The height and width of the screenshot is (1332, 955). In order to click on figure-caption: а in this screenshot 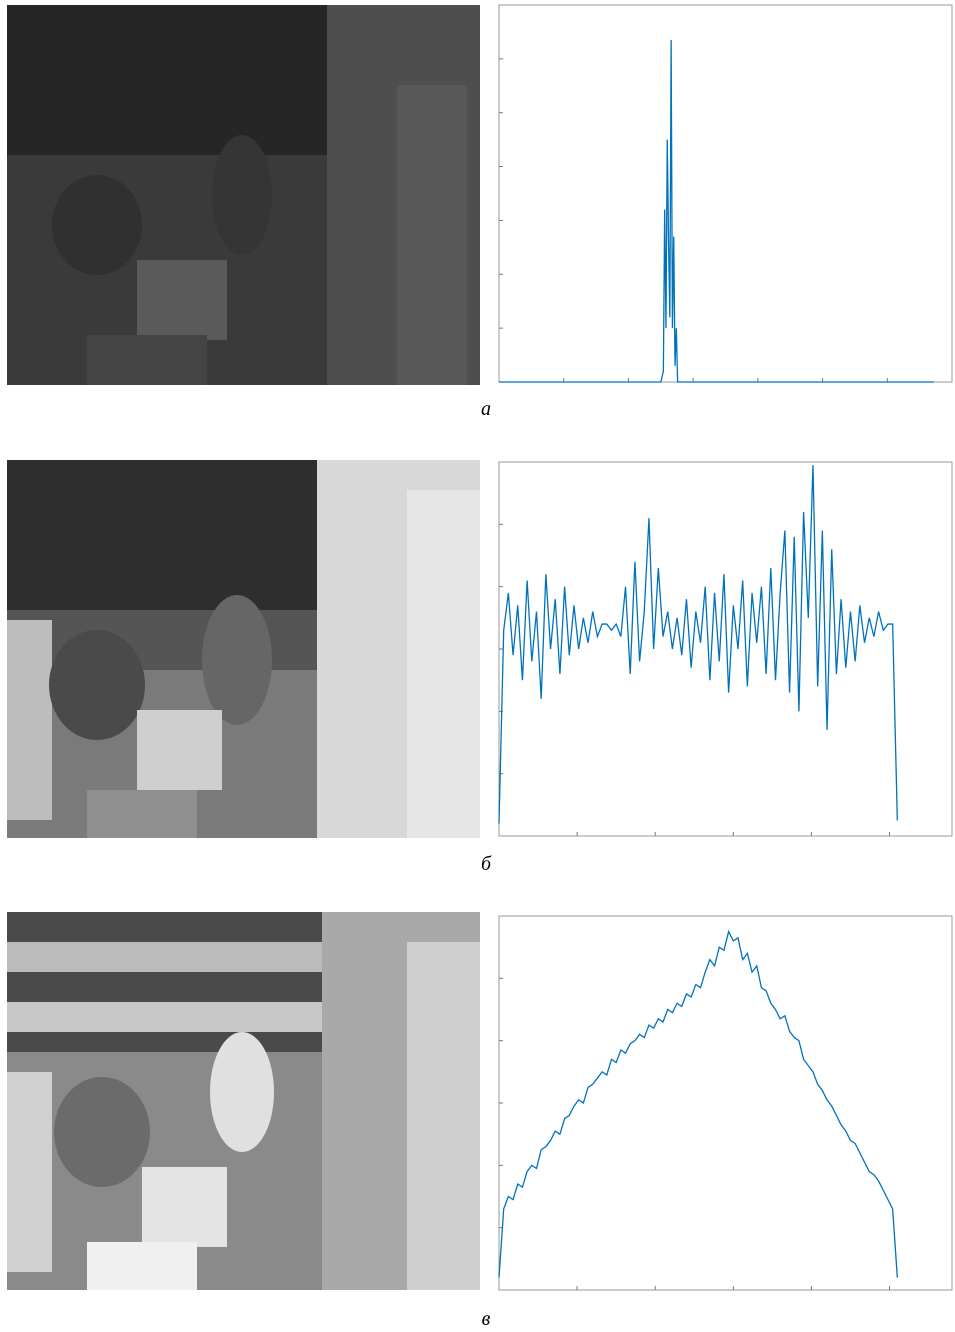, I will do `click(486, 409)`.